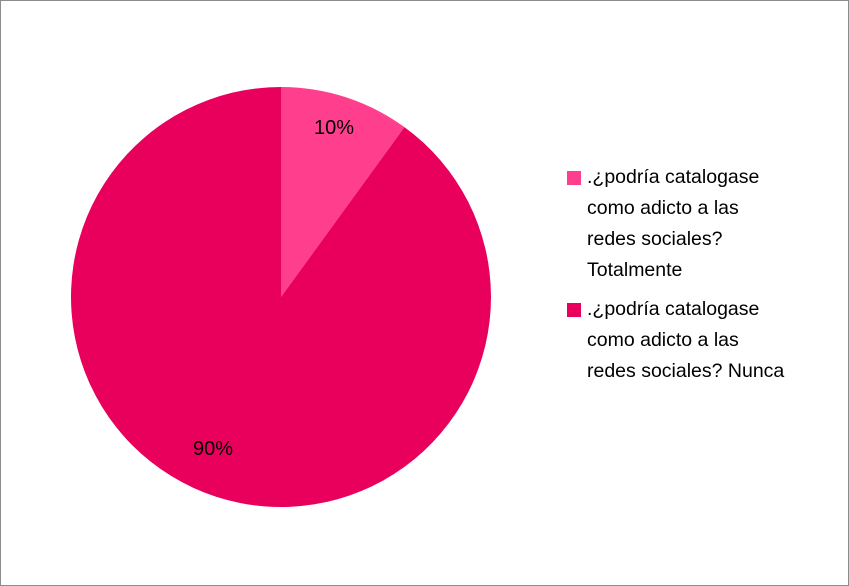 Image resolution: width=849 pixels, height=586 pixels. I want to click on pie-slice-totalmente, so click(343, 192).